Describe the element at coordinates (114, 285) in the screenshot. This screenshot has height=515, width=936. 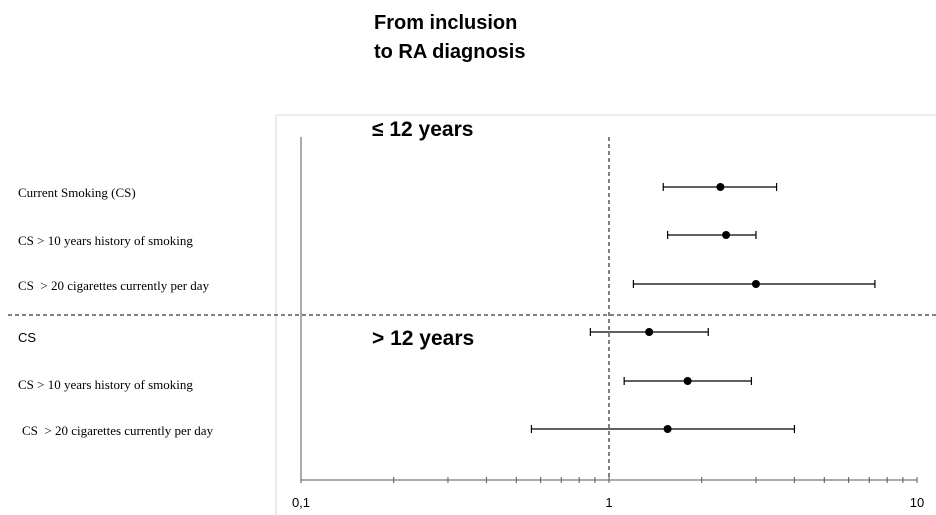
I see `row-label-1-3: CS > 20 cigarettes currently per day` at that location.